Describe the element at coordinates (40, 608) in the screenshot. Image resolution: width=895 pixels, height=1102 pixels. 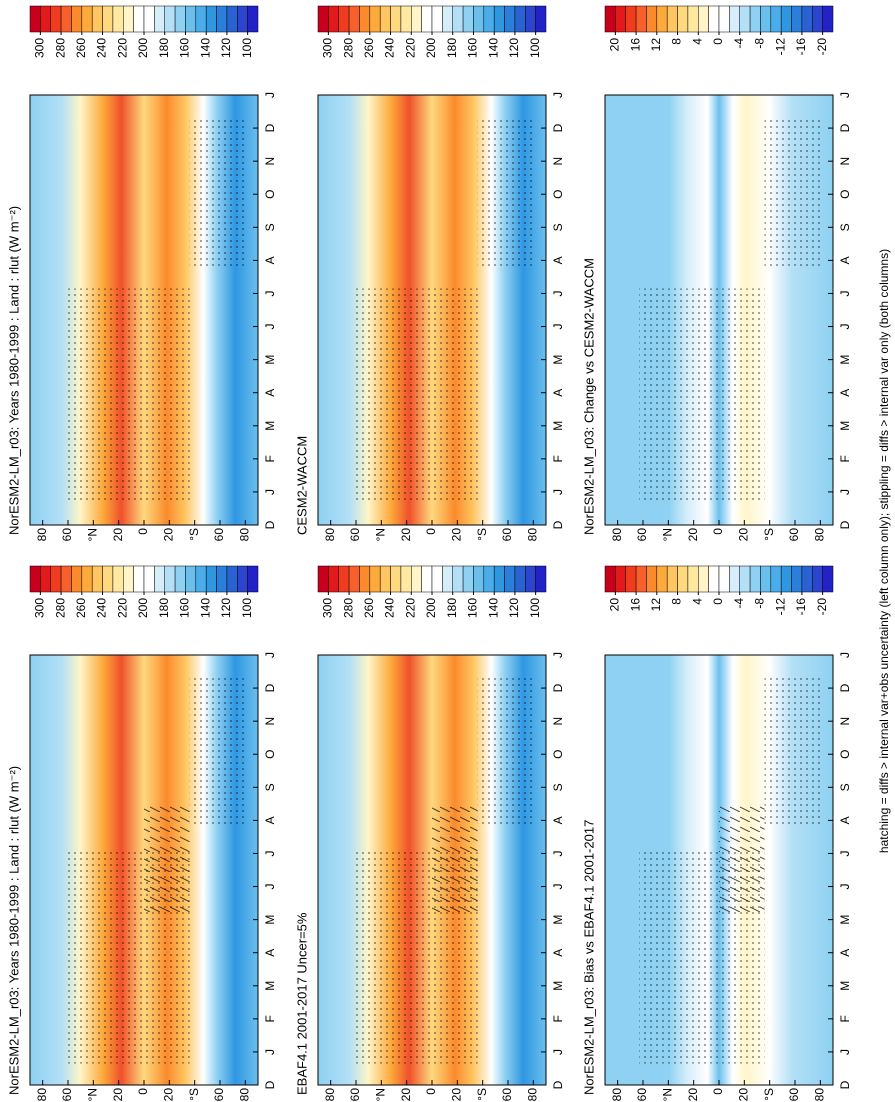
I see `colorbar-tick-label: 300` at that location.